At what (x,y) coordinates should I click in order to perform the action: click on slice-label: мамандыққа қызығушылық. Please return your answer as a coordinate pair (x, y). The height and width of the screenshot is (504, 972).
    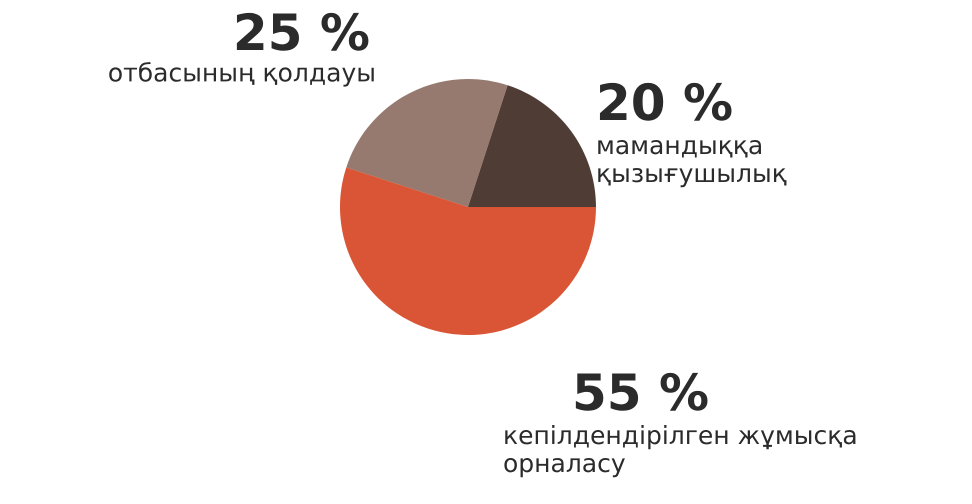
    Looking at the image, I should click on (692, 164).